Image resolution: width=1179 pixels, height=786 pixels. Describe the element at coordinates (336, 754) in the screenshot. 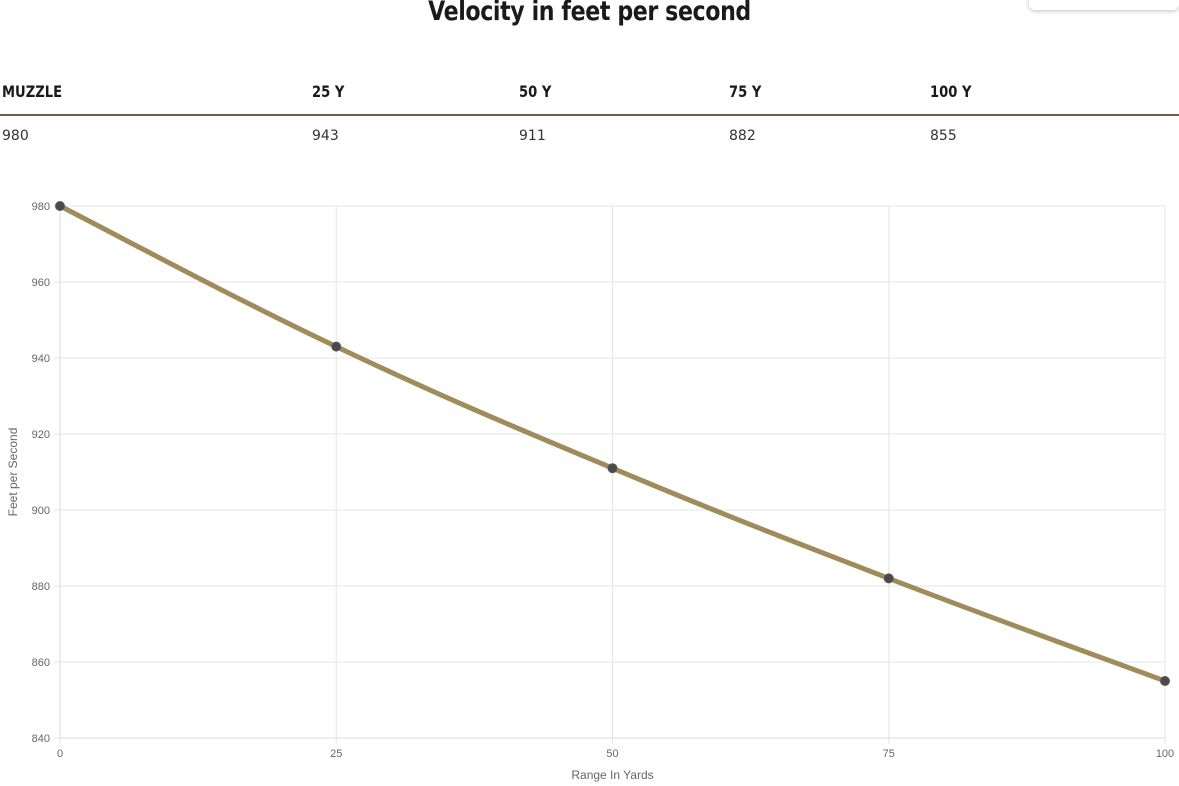

I see `x-tick-label: 25` at that location.